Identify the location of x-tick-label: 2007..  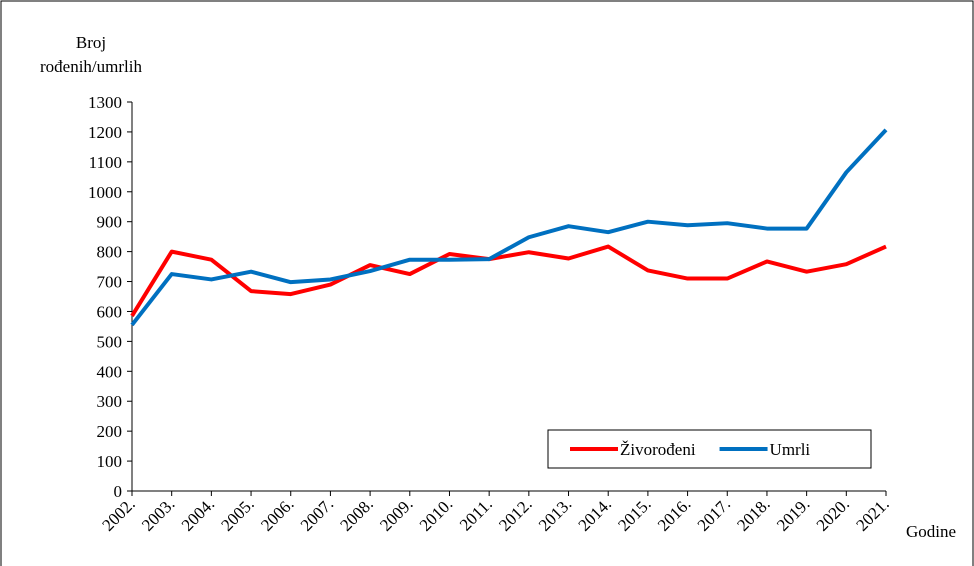
(317, 514).